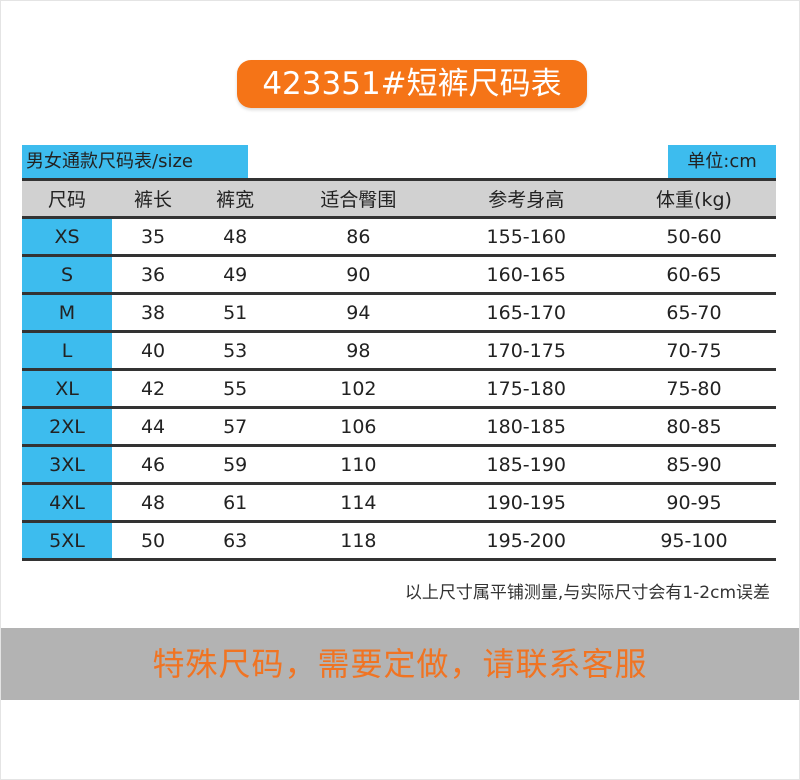 The height and width of the screenshot is (780, 800). Describe the element at coordinates (135, 162) in the screenshot. I see `table-label: 男女通款尺码表/size` at that location.